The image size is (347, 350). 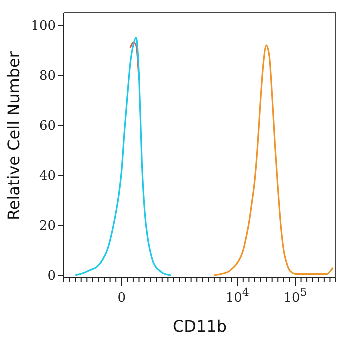 I want to click on y-tick-label: 0, so click(x=52, y=276).